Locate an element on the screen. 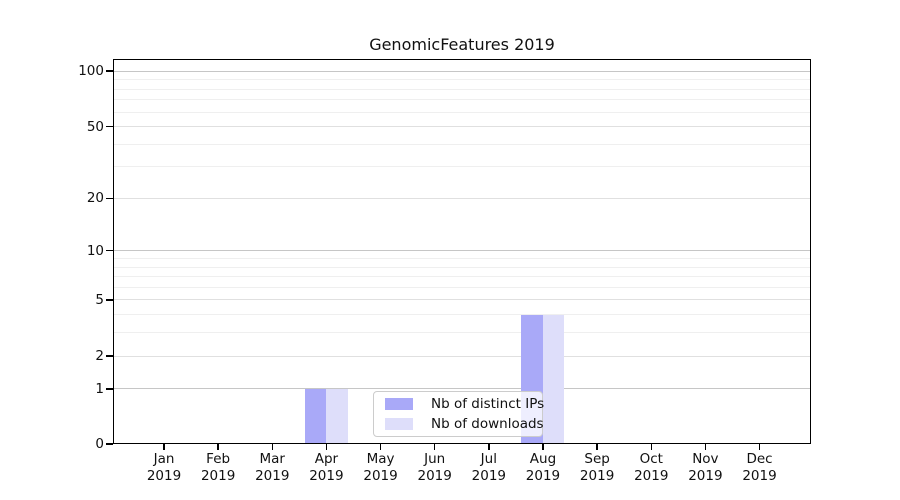 This screenshot has height=500, width=900. x-axis-tick-label: Jun 2019 is located at coordinates (435, 468).